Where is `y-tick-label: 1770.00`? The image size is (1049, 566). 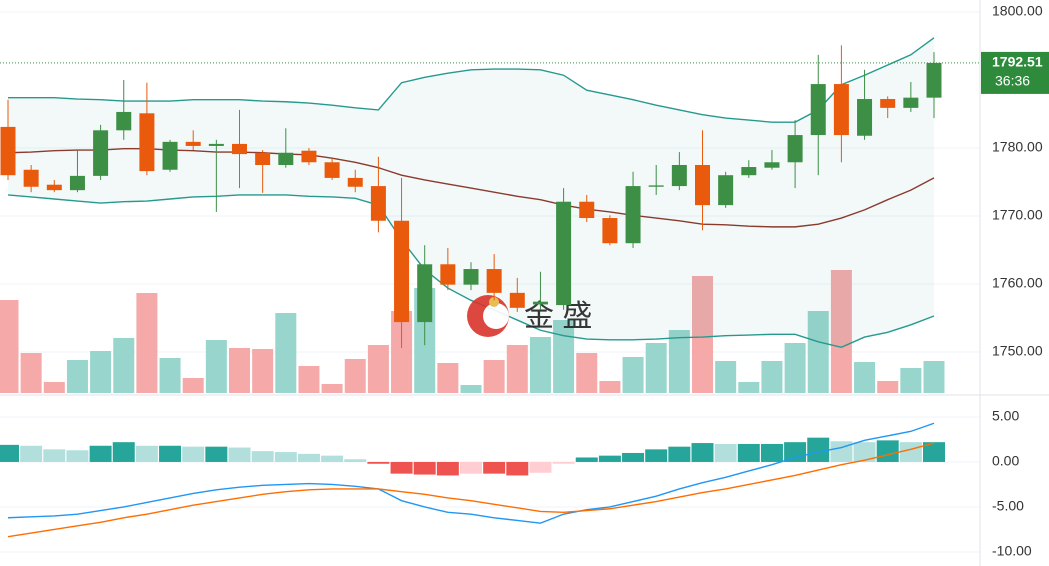 y-tick-label: 1770.00 is located at coordinates (1017, 215).